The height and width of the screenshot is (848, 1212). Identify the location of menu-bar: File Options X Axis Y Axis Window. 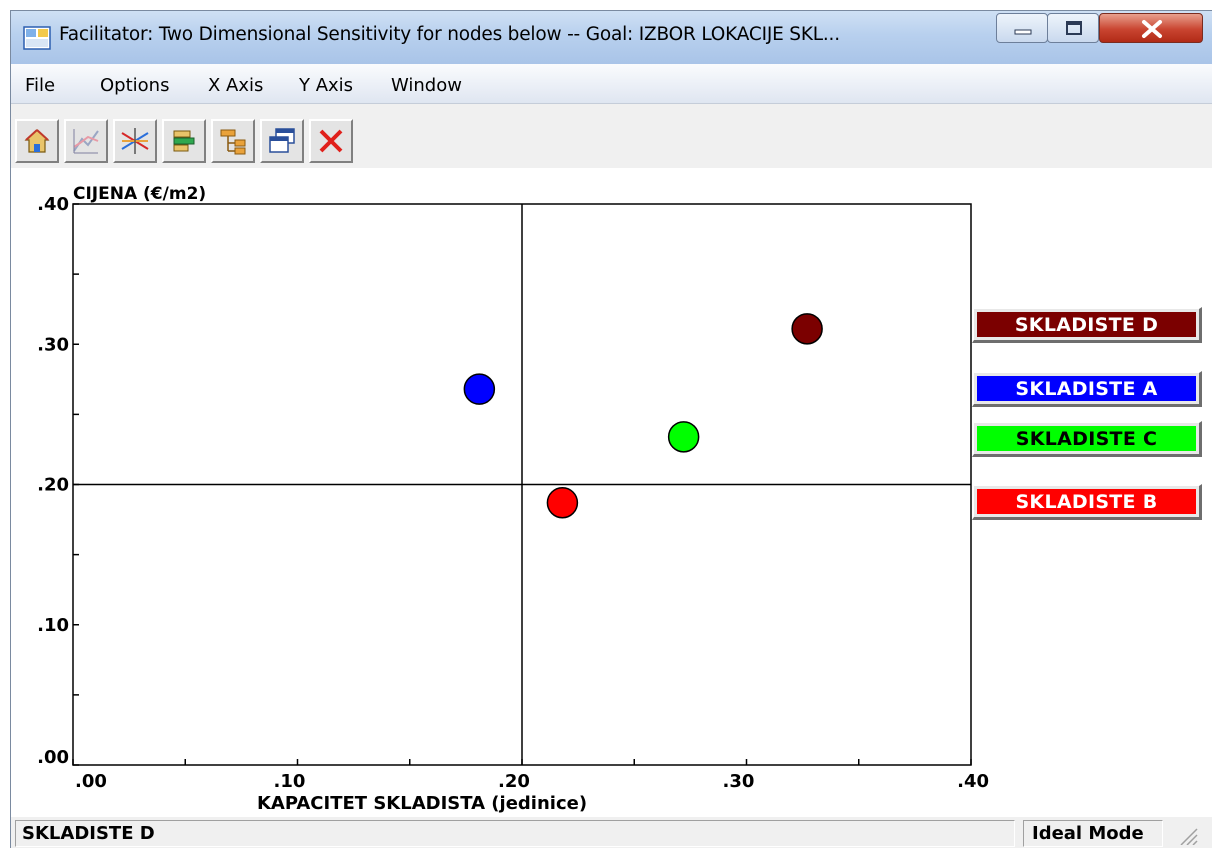
(611, 84).